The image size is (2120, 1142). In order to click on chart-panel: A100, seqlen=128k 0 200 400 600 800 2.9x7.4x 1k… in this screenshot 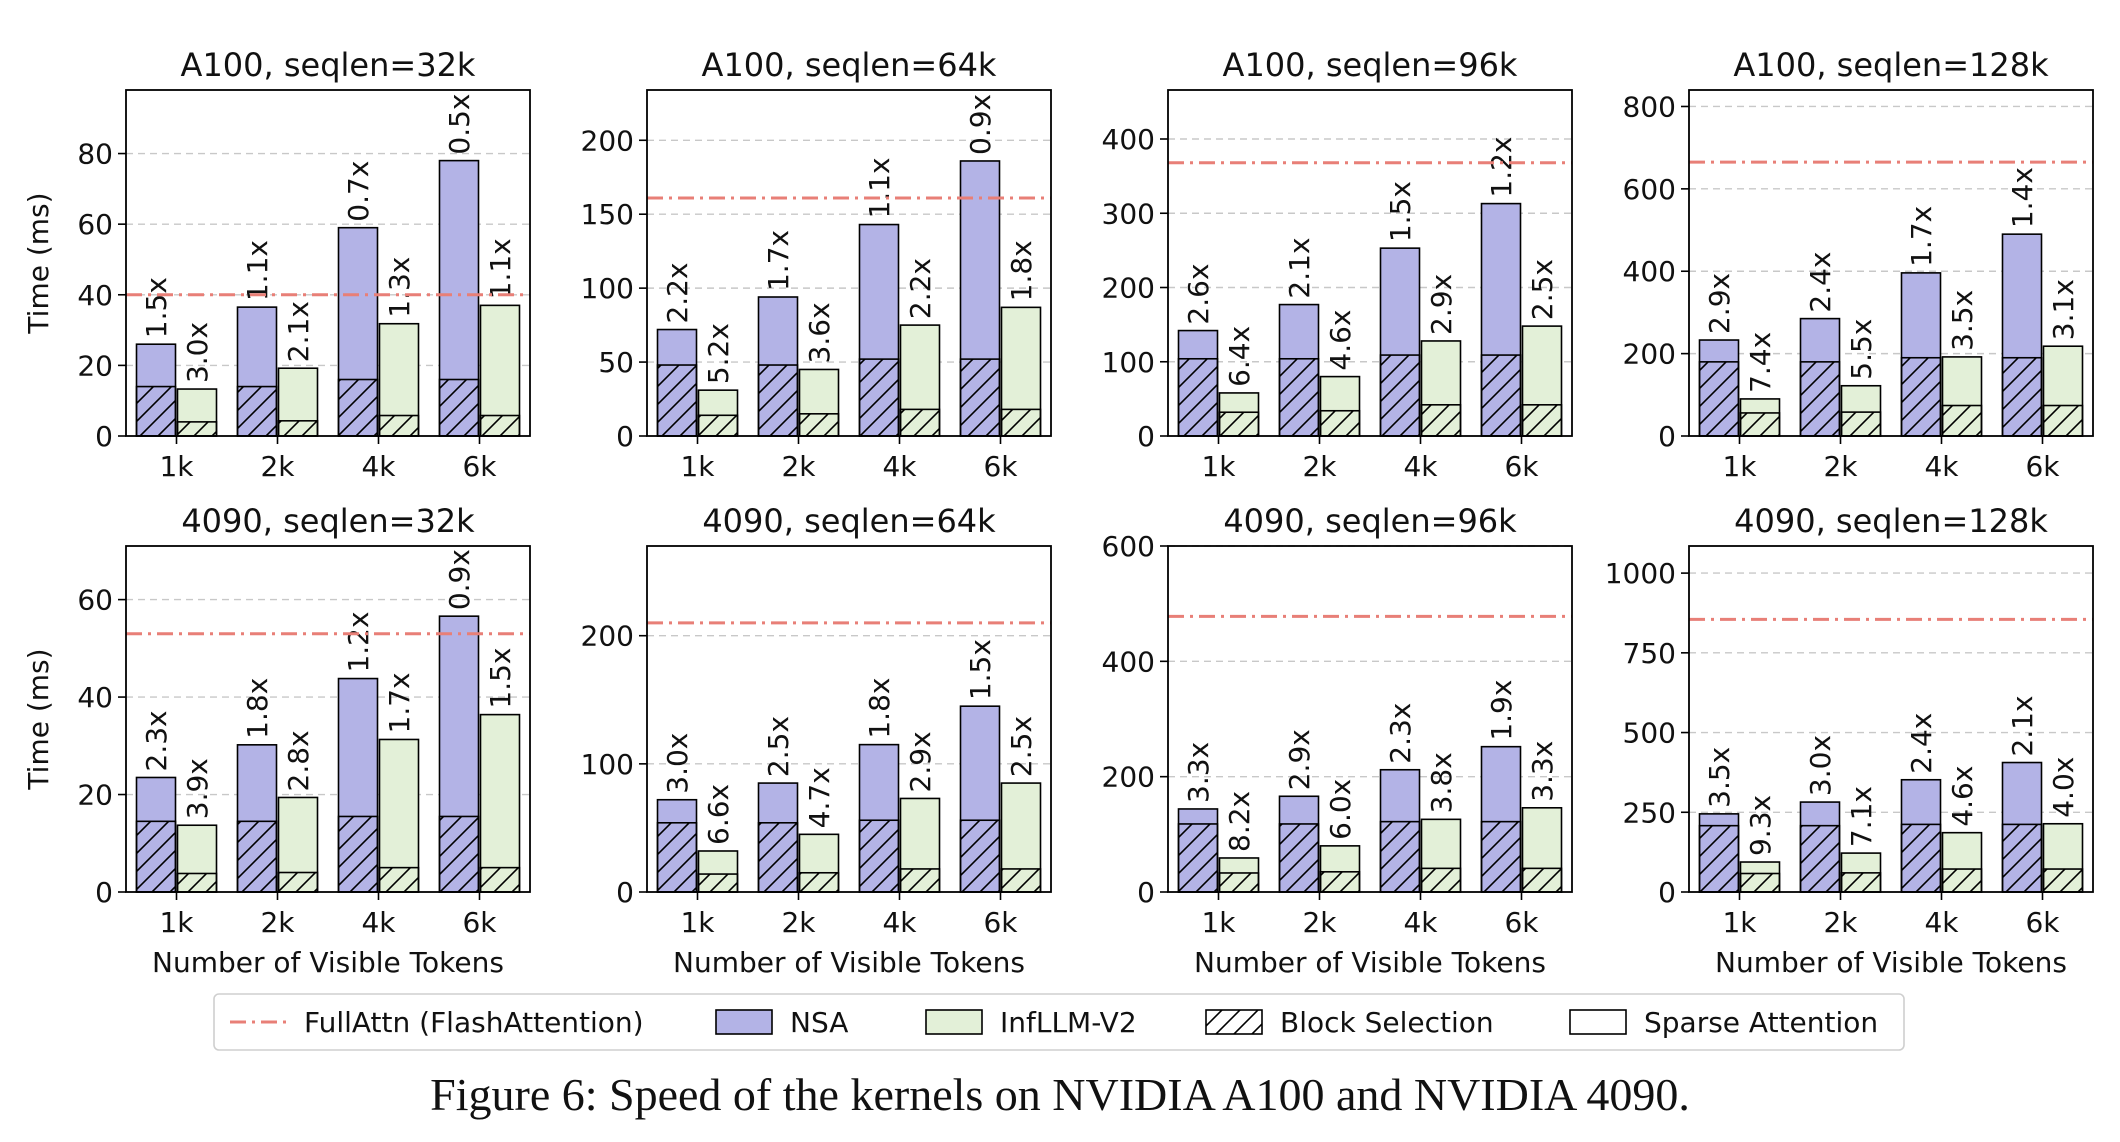, I will do `click(1858, 264)`.